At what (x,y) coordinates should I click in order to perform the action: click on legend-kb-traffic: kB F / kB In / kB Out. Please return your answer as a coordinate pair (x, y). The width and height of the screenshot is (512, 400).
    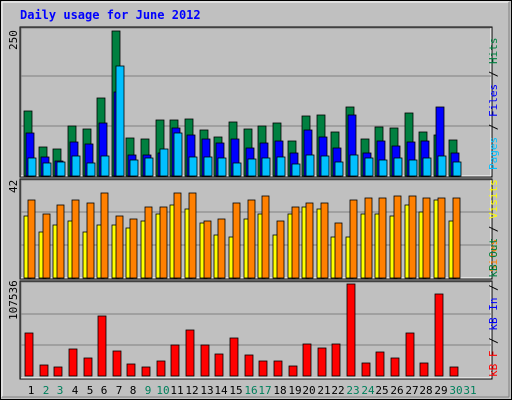
    Looking at the image, I should click on (493, 307).